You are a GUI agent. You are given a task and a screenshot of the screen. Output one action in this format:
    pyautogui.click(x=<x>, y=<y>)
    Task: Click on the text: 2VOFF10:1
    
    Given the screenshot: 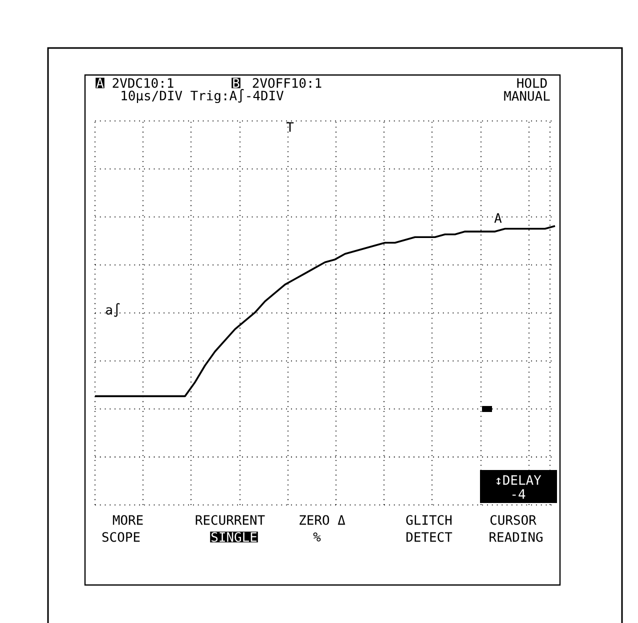 What is the action you would take?
    pyautogui.click(x=287, y=83)
    